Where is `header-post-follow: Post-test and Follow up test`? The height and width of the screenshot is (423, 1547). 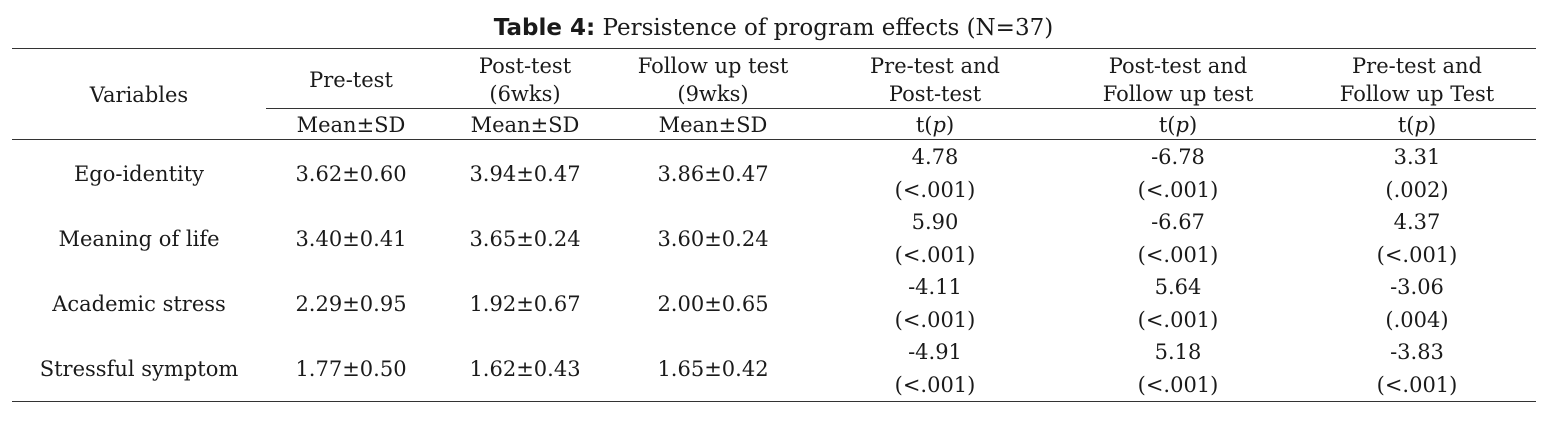
header-post-follow: Post-test and Follow up test is located at coordinates (1178, 80).